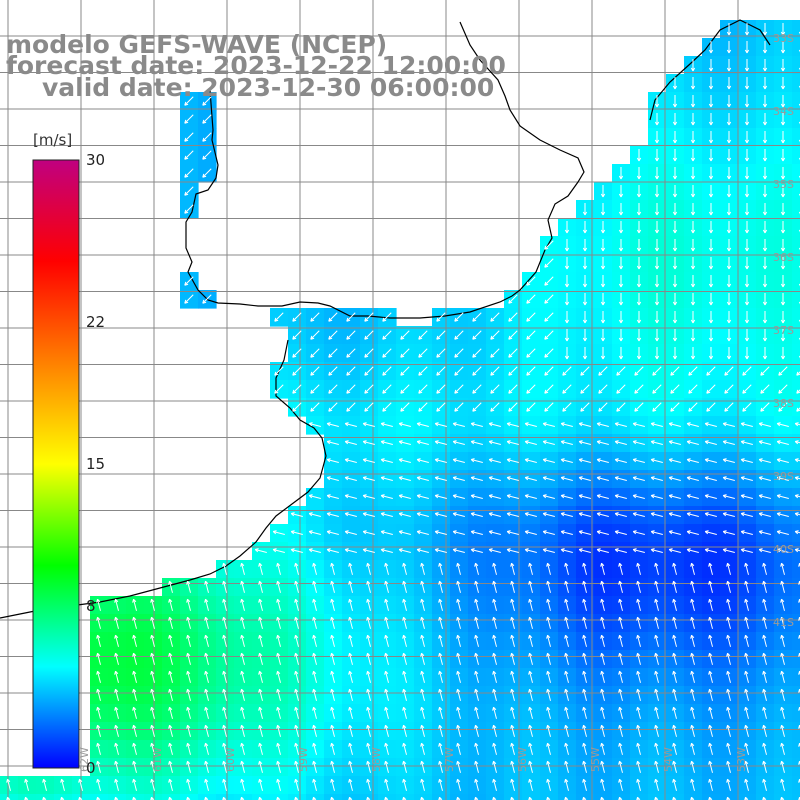  Describe the element at coordinates (741, 759) in the screenshot. I see `lon-label: 53W` at that location.